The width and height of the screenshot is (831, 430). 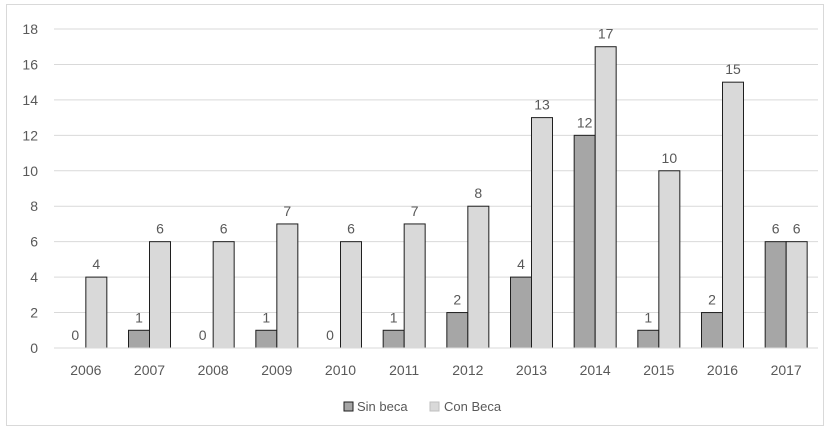 I want to click on bar-sin-beca-2015, so click(x=648, y=339).